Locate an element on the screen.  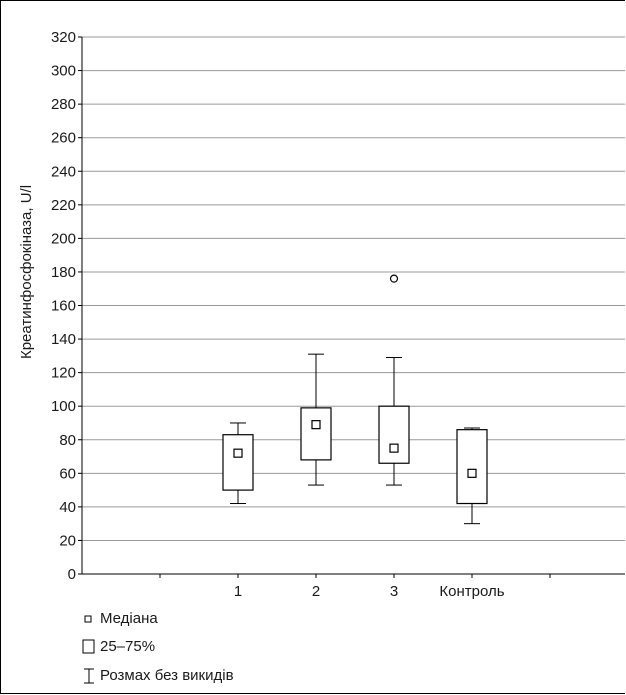
y-tick-label: 60 is located at coordinates (67, 473).